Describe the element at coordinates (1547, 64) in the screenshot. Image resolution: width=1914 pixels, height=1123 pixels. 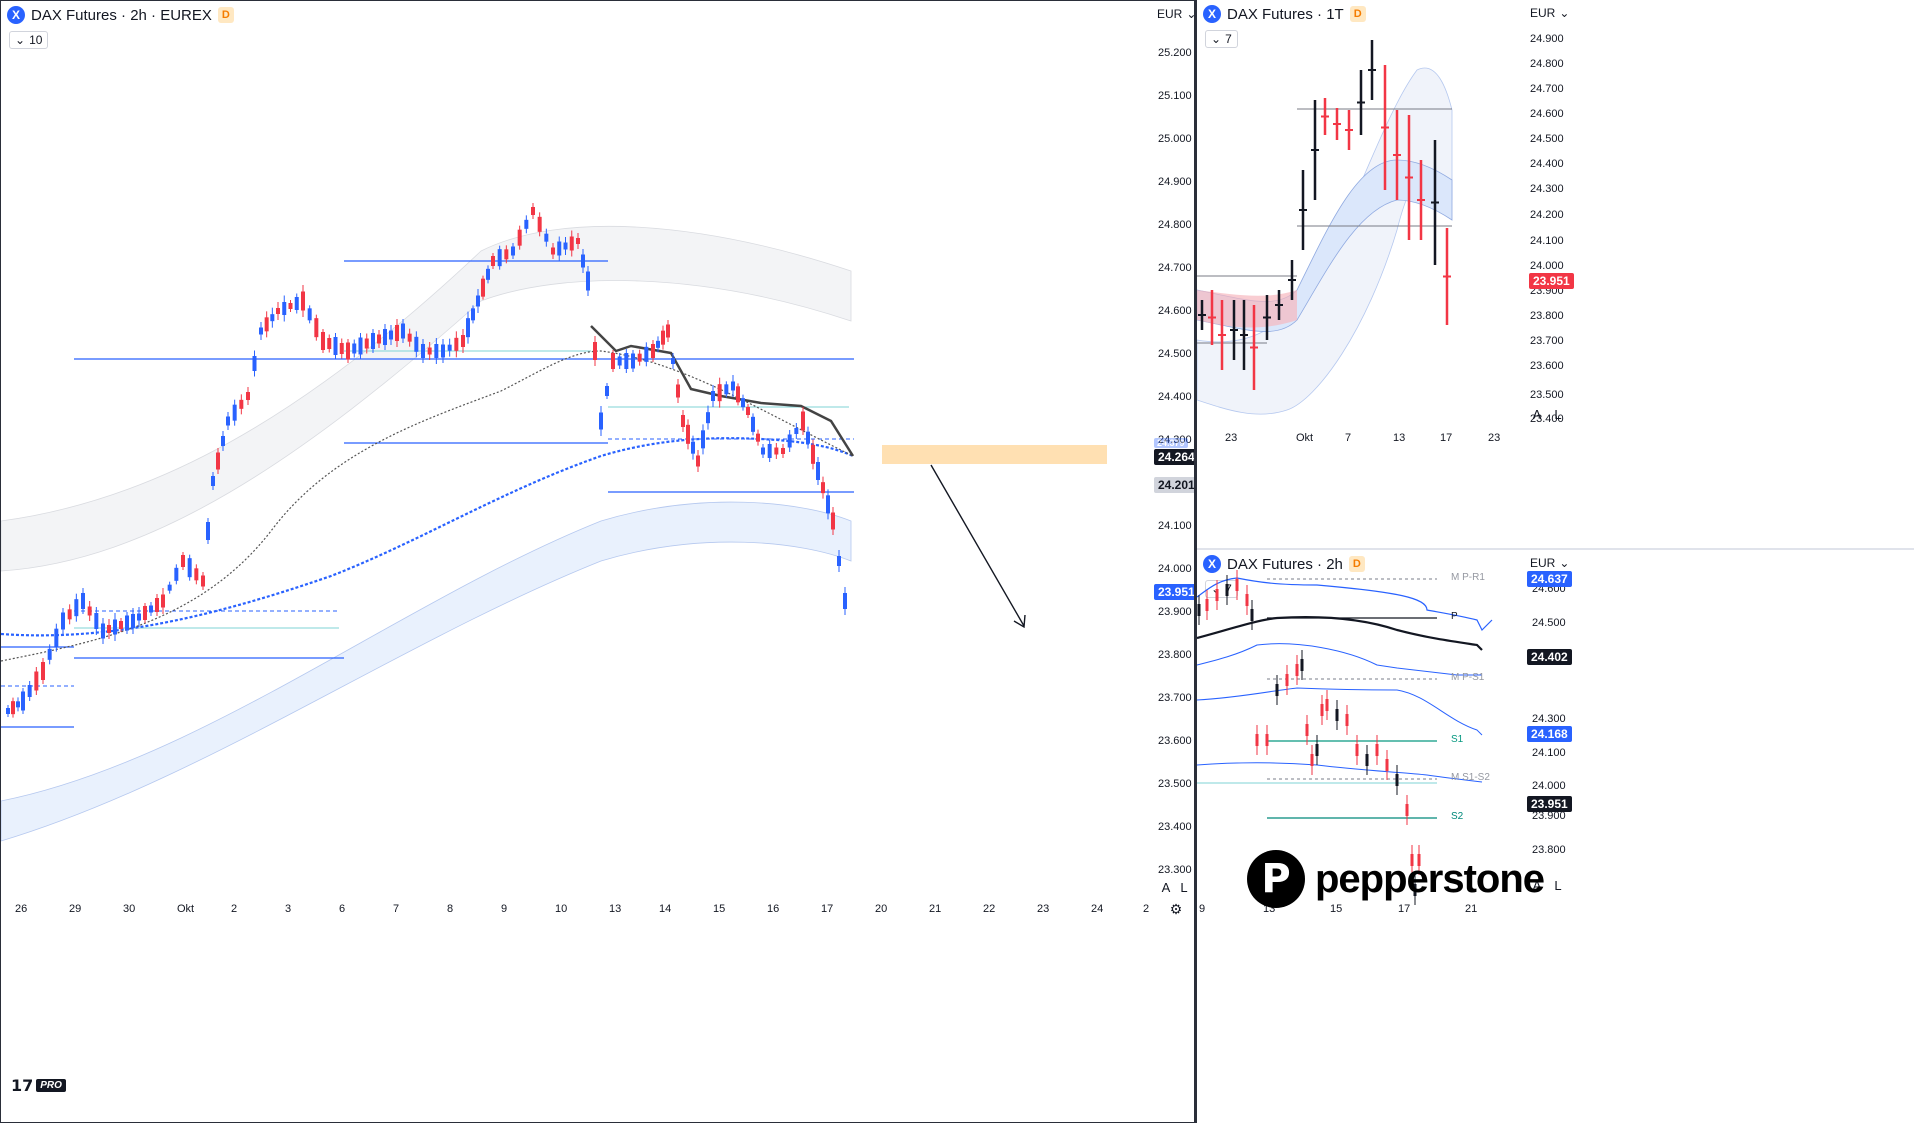
I see `price-tick-label: 24.800` at that location.